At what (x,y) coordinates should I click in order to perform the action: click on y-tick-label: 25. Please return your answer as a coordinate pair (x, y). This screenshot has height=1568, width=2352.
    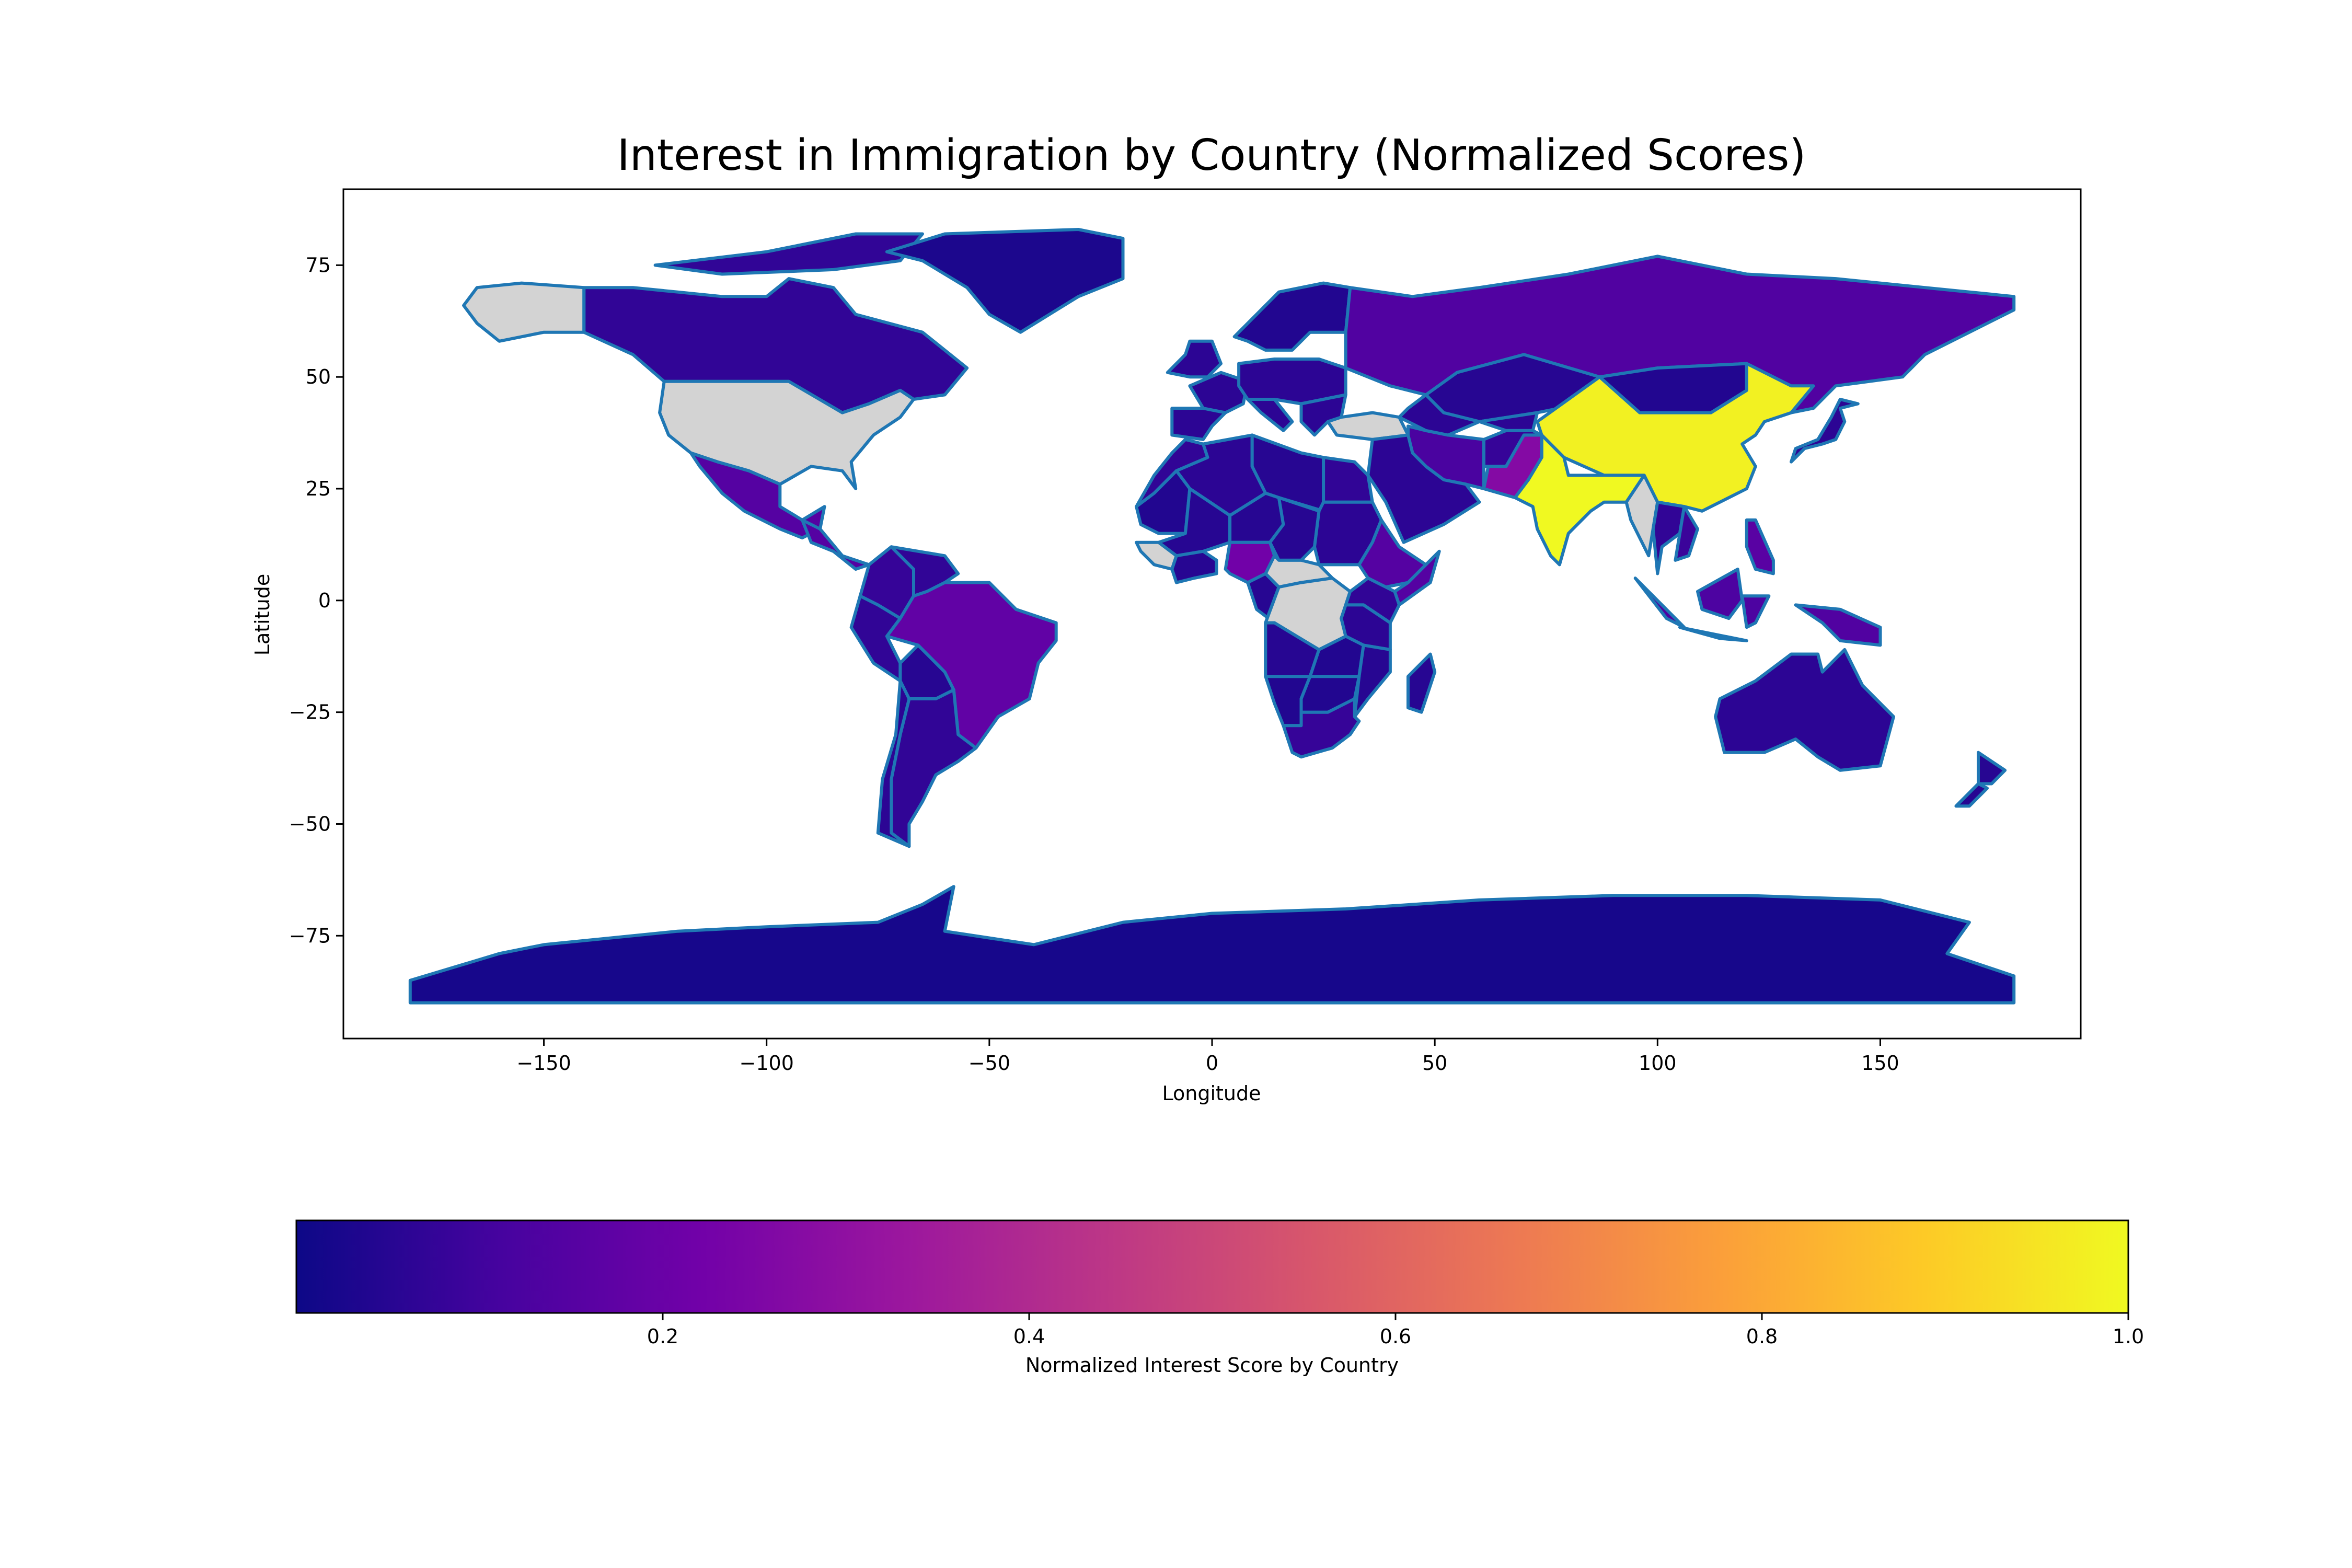
    Looking at the image, I should click on (318, 488).